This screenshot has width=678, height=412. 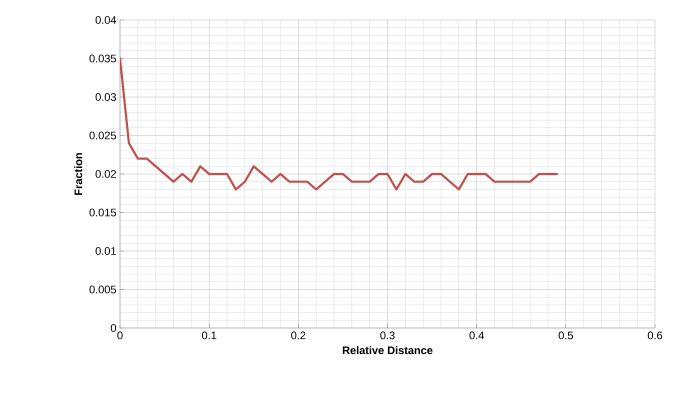 What do you see at coordinates (113, 328) in the screenshot?
I see `y-tick-label: 0` at bounding box center [113, 328].